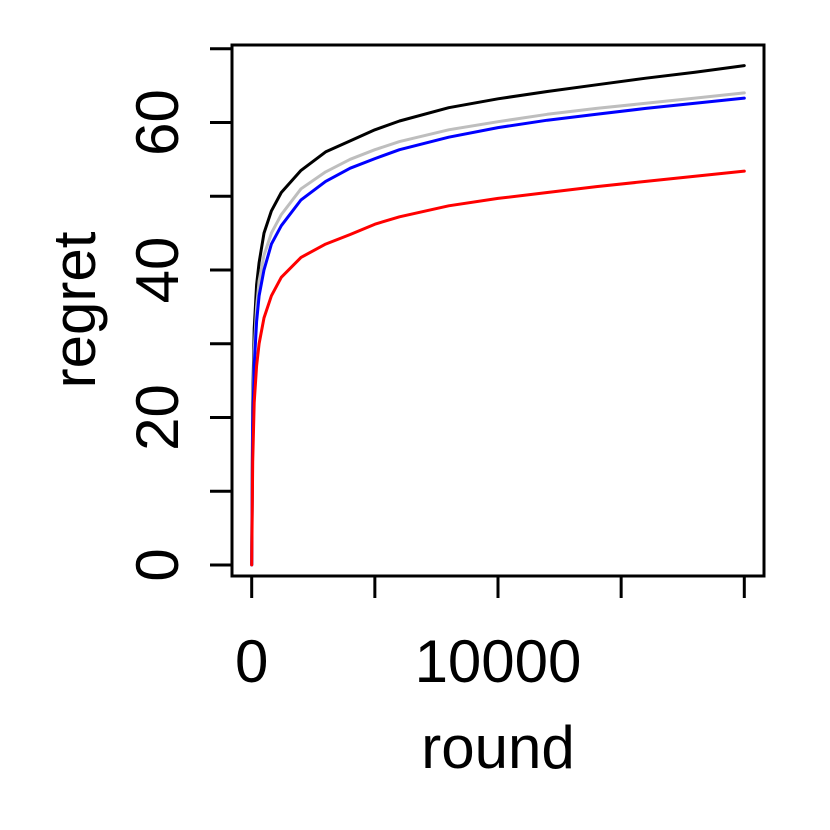  I want to click on y-tick-label: 60, so click(157, 122).